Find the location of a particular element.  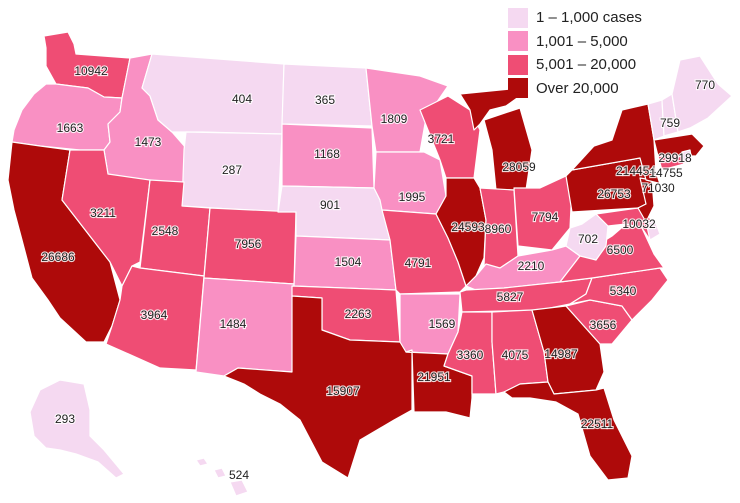

state-value-sc: 3656 is located at coordinates (603, 325).